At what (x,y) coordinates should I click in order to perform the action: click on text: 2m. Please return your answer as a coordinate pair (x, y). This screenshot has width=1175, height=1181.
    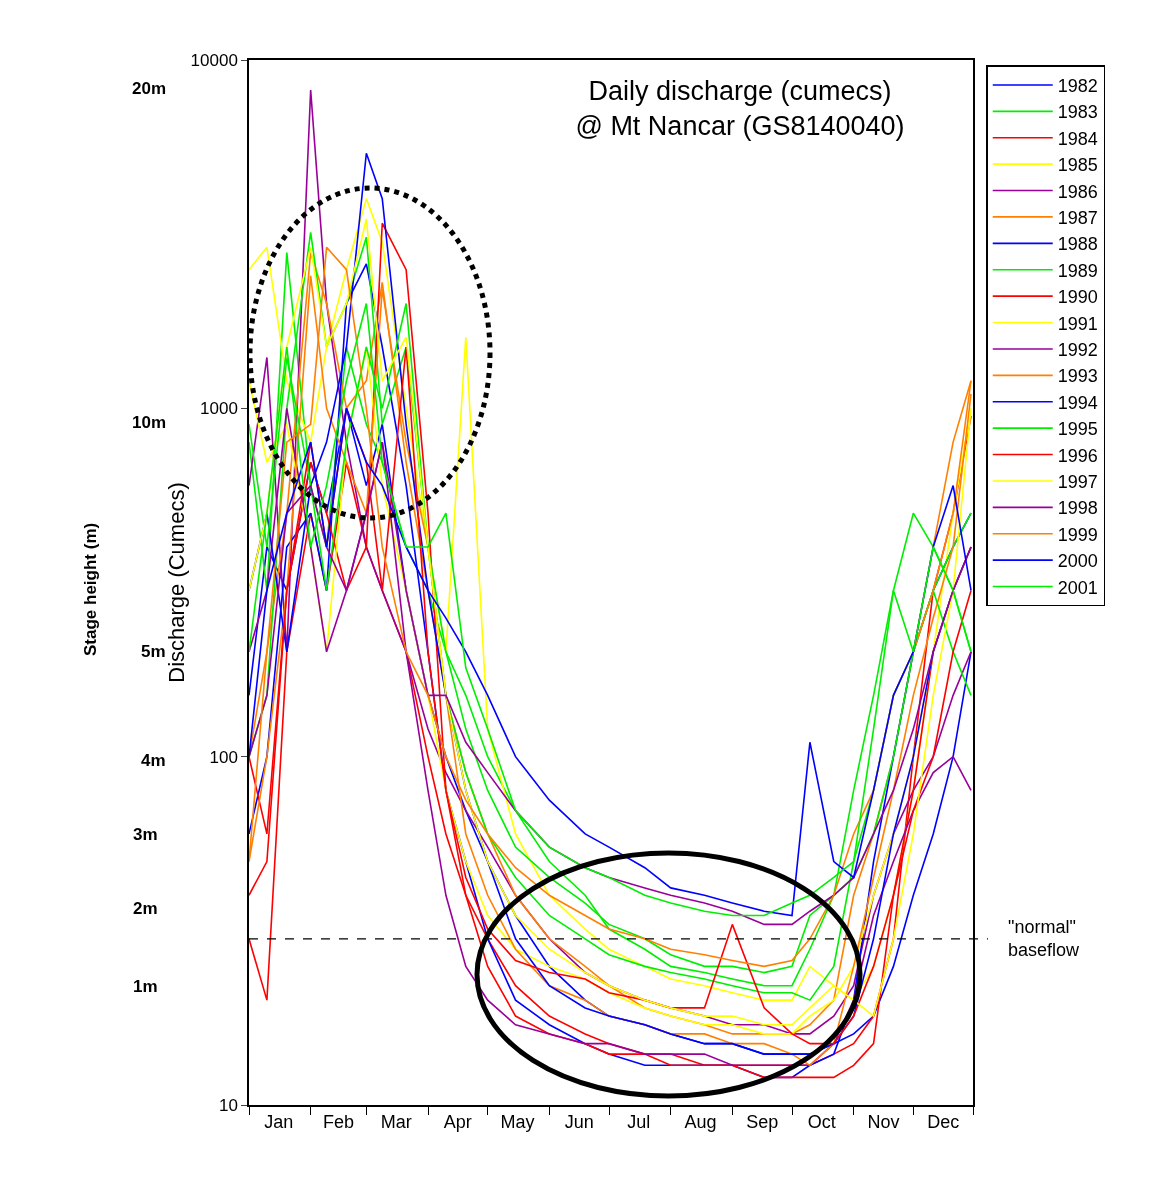
    Looking at the image, I should click on (145, 908).